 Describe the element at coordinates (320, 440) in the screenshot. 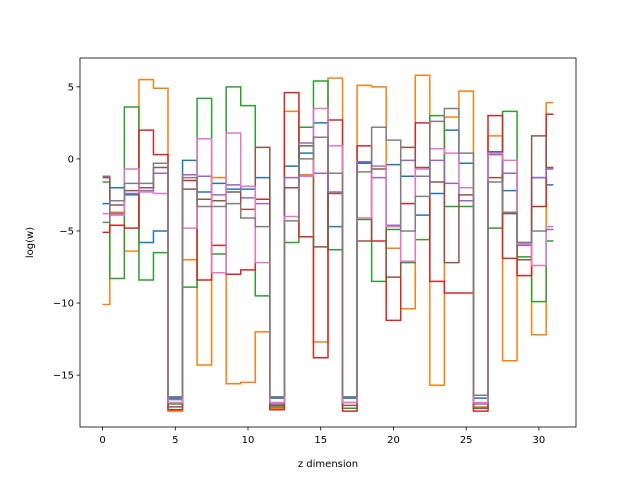

I see `x-tick-label: 15` at that location.